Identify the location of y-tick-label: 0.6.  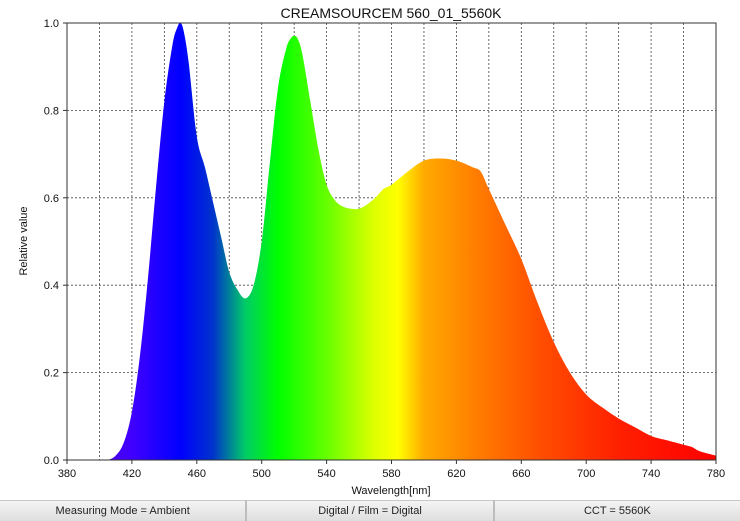
(51, 199).